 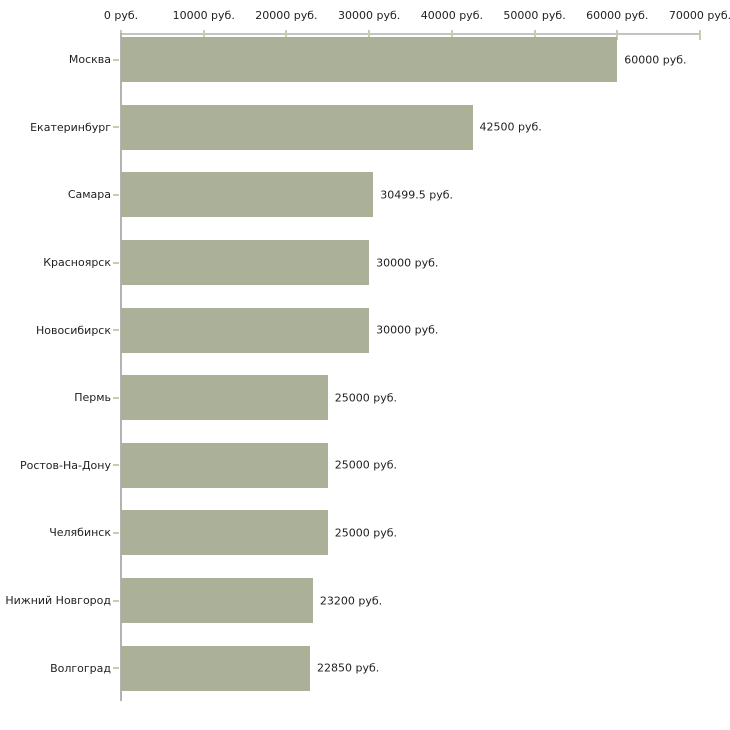 What do you see at coordinates (410, 601) in the screenshot?
I see `bar-area: 23200 руб.` at bounding box center [410, 601].